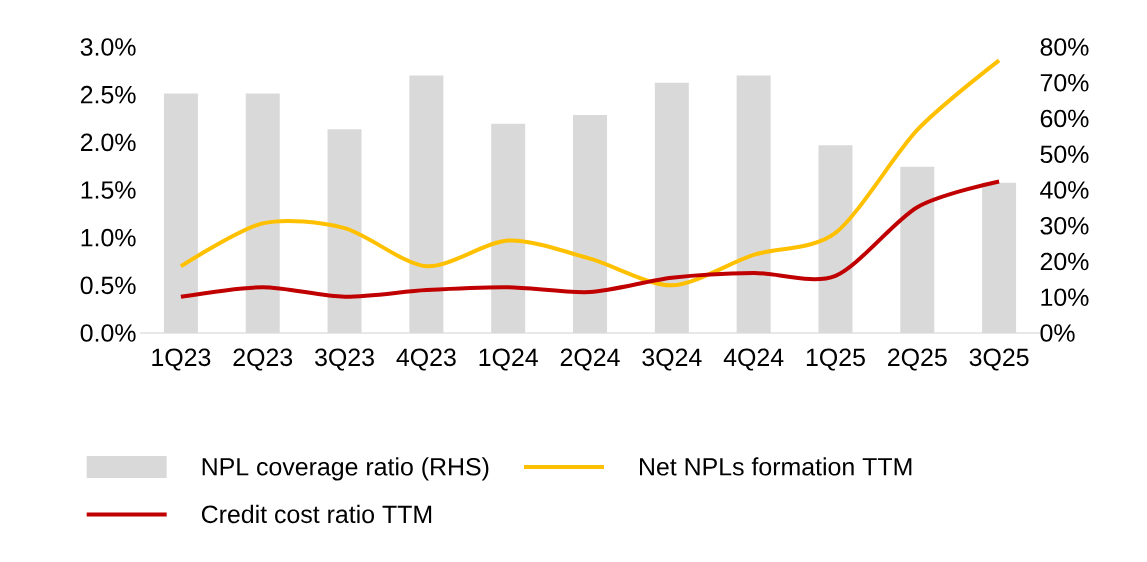 This screenshot has width=1147, height=562. What do you see at coordinates (1064, 47) in the screenshot?
I see `y2-tick-label: 80%` at bounding box center [1064, 47].